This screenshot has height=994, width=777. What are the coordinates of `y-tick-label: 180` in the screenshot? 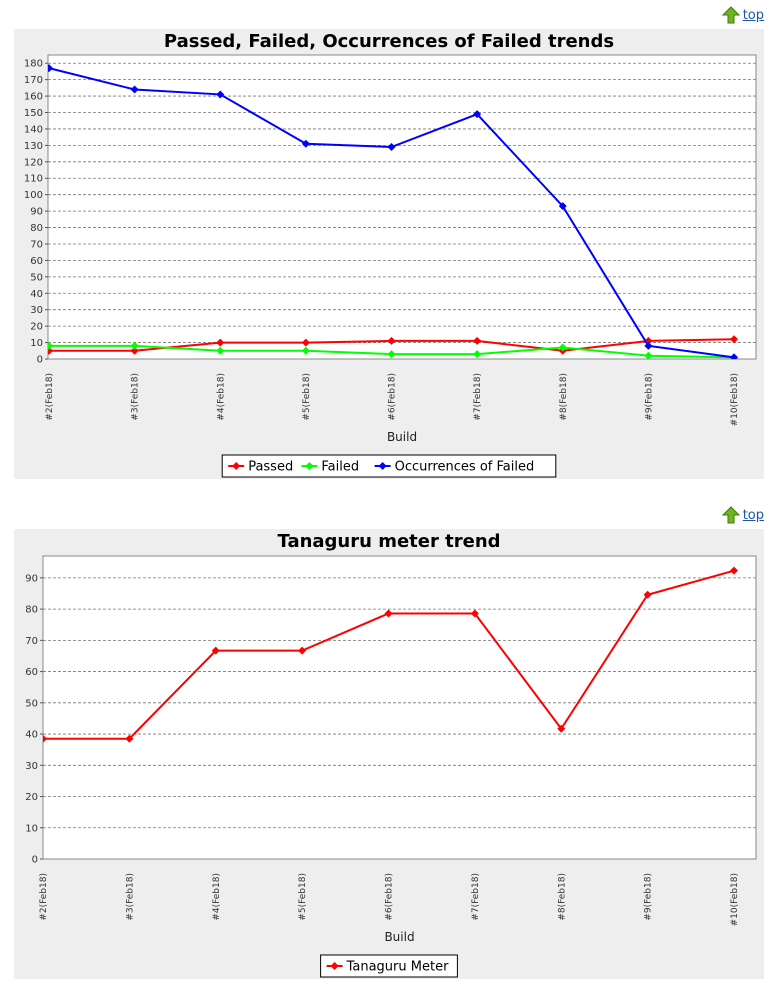 It's located at (33, 64).